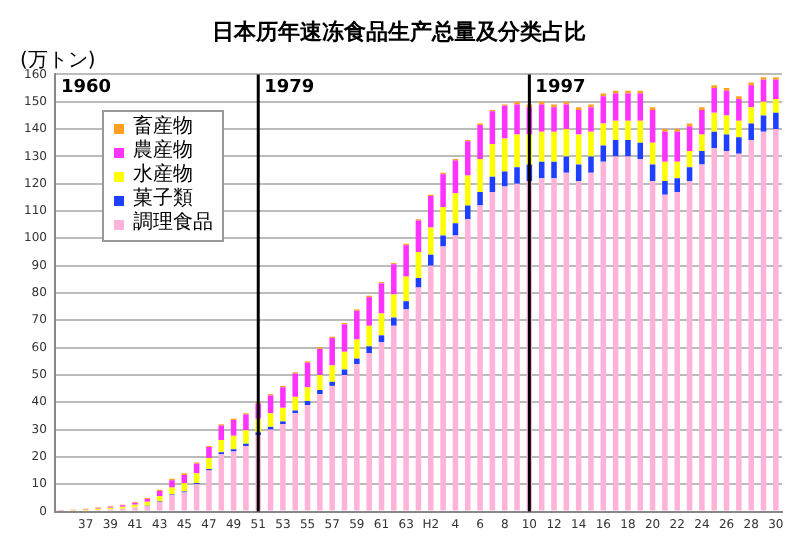 This screenshot has height=554, width=810. Describe the element at coordinates (162, 175) in the screenshot. I see `legend-label: 水産物` at that location.